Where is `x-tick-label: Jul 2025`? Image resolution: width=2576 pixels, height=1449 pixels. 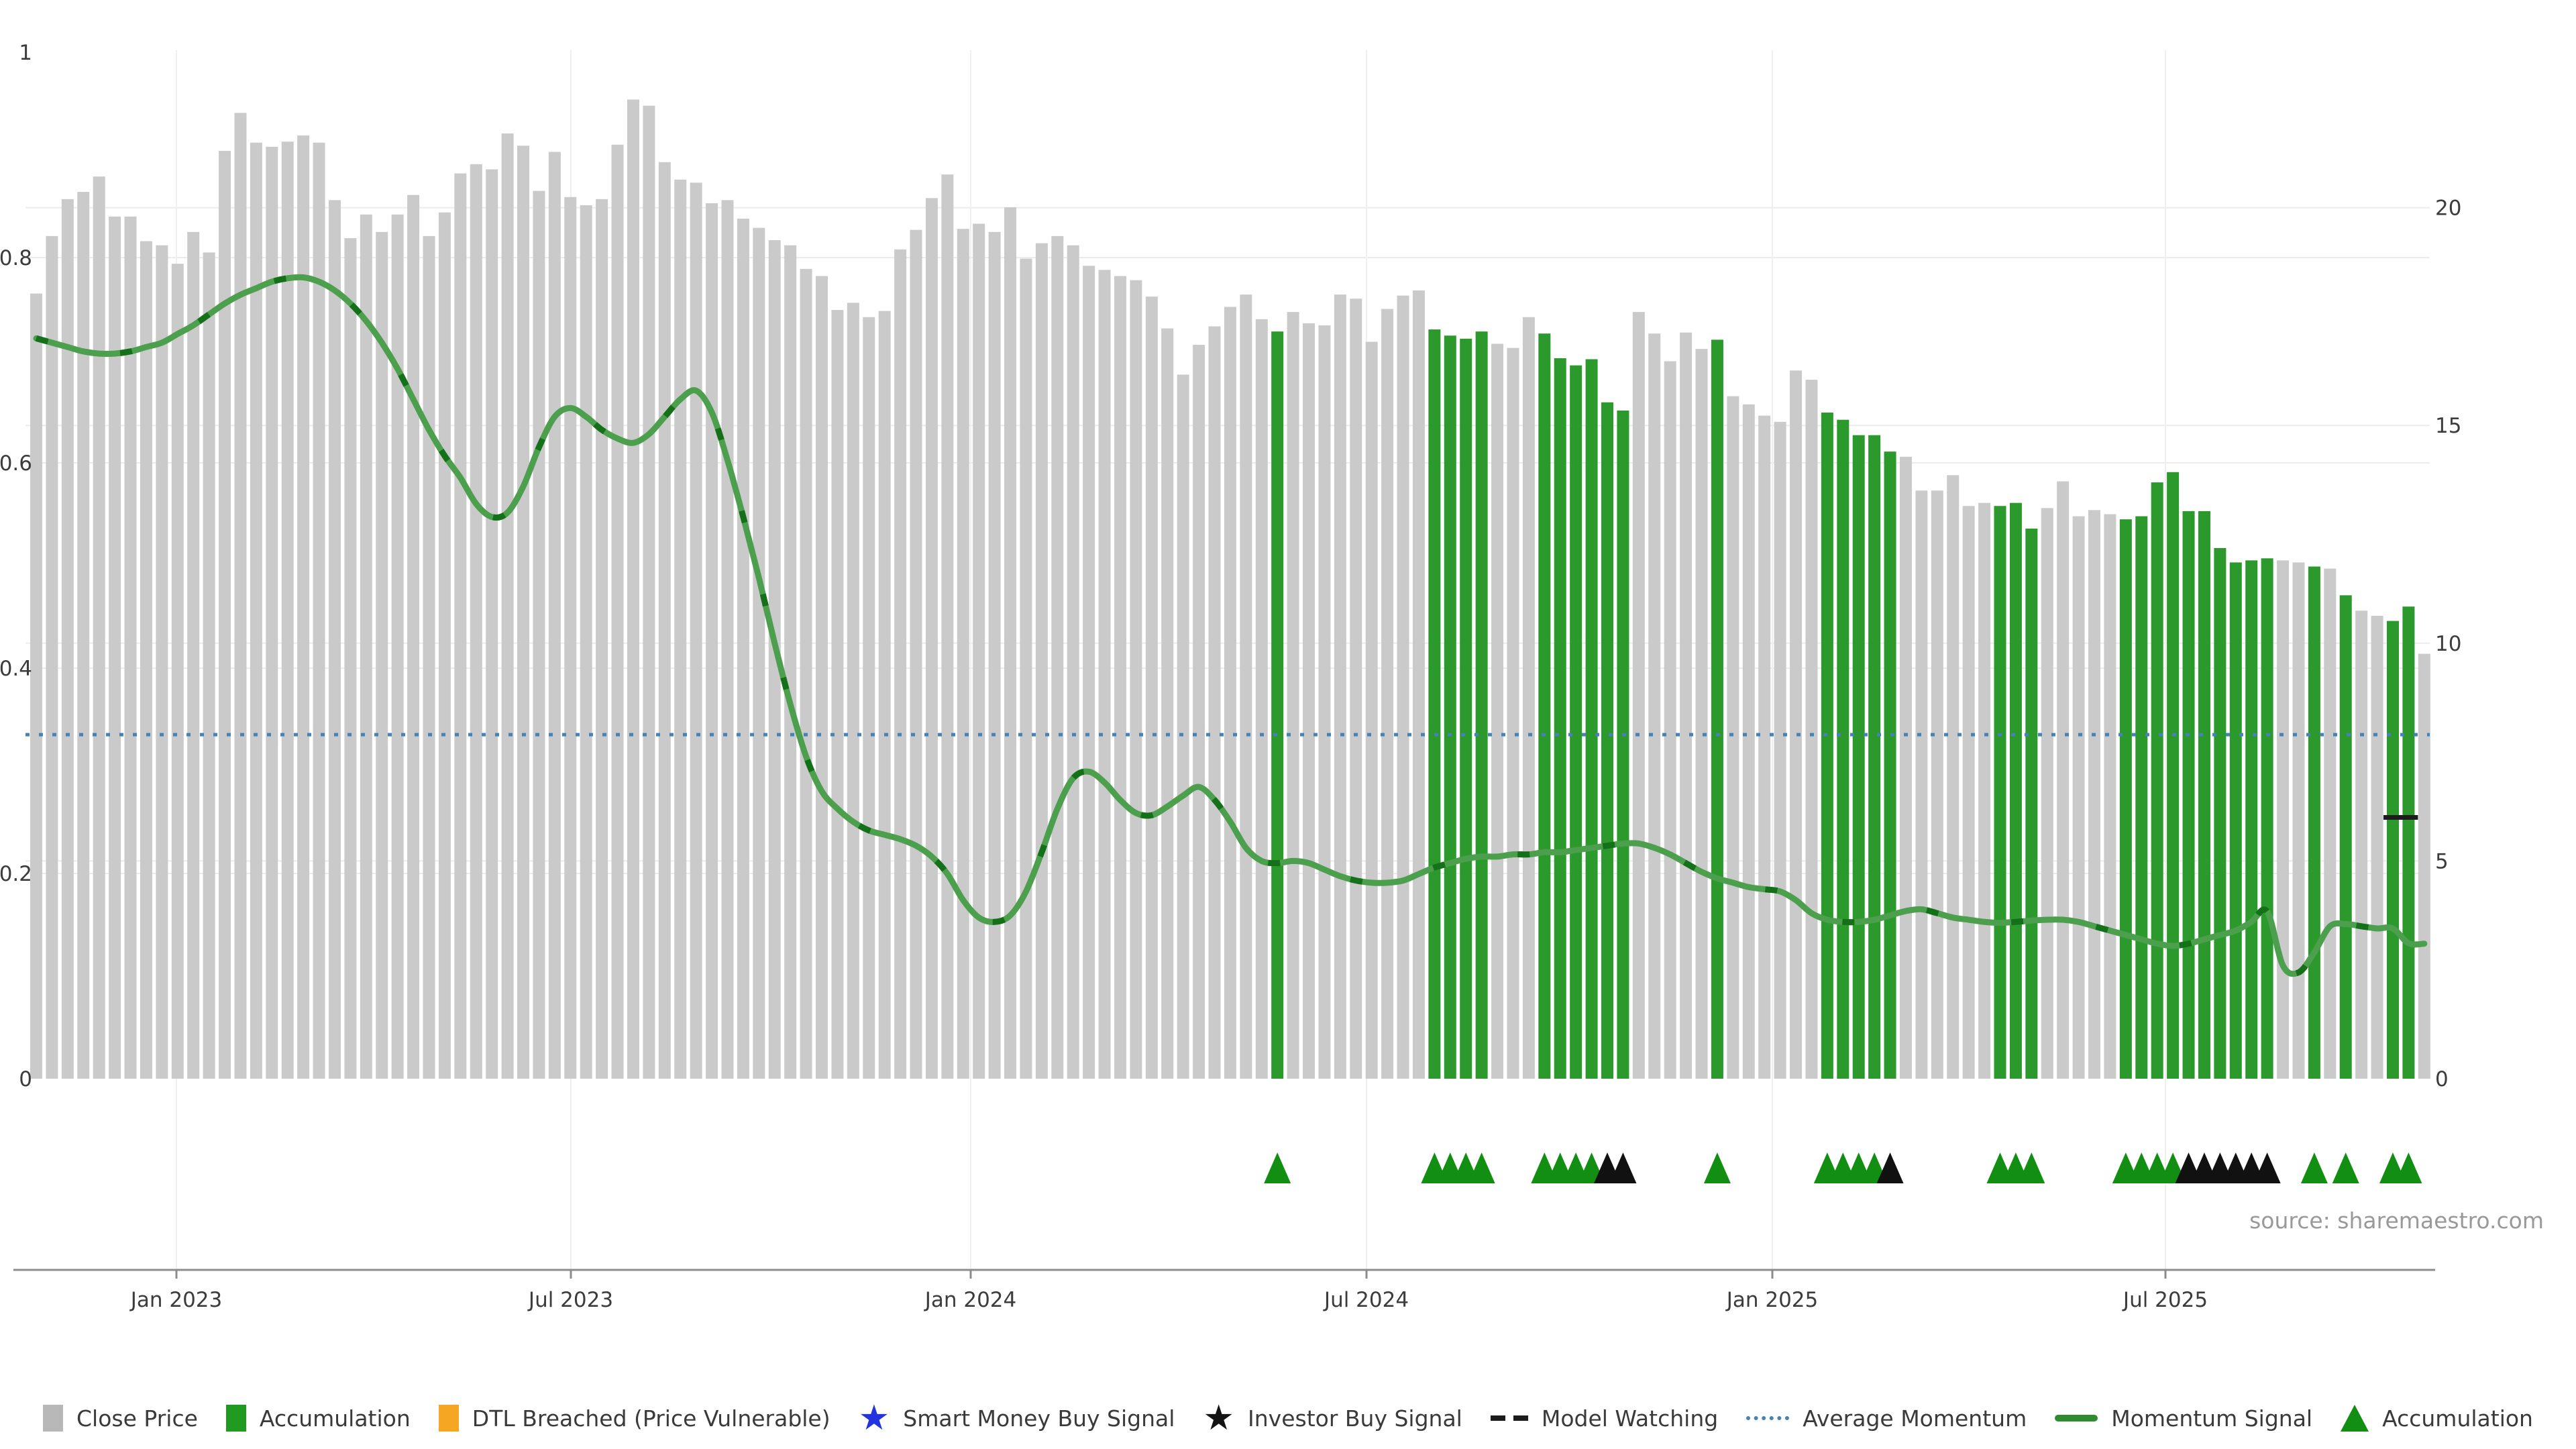 x-tick-label: Jul 2025 is located at coordinates (2165, 1300).